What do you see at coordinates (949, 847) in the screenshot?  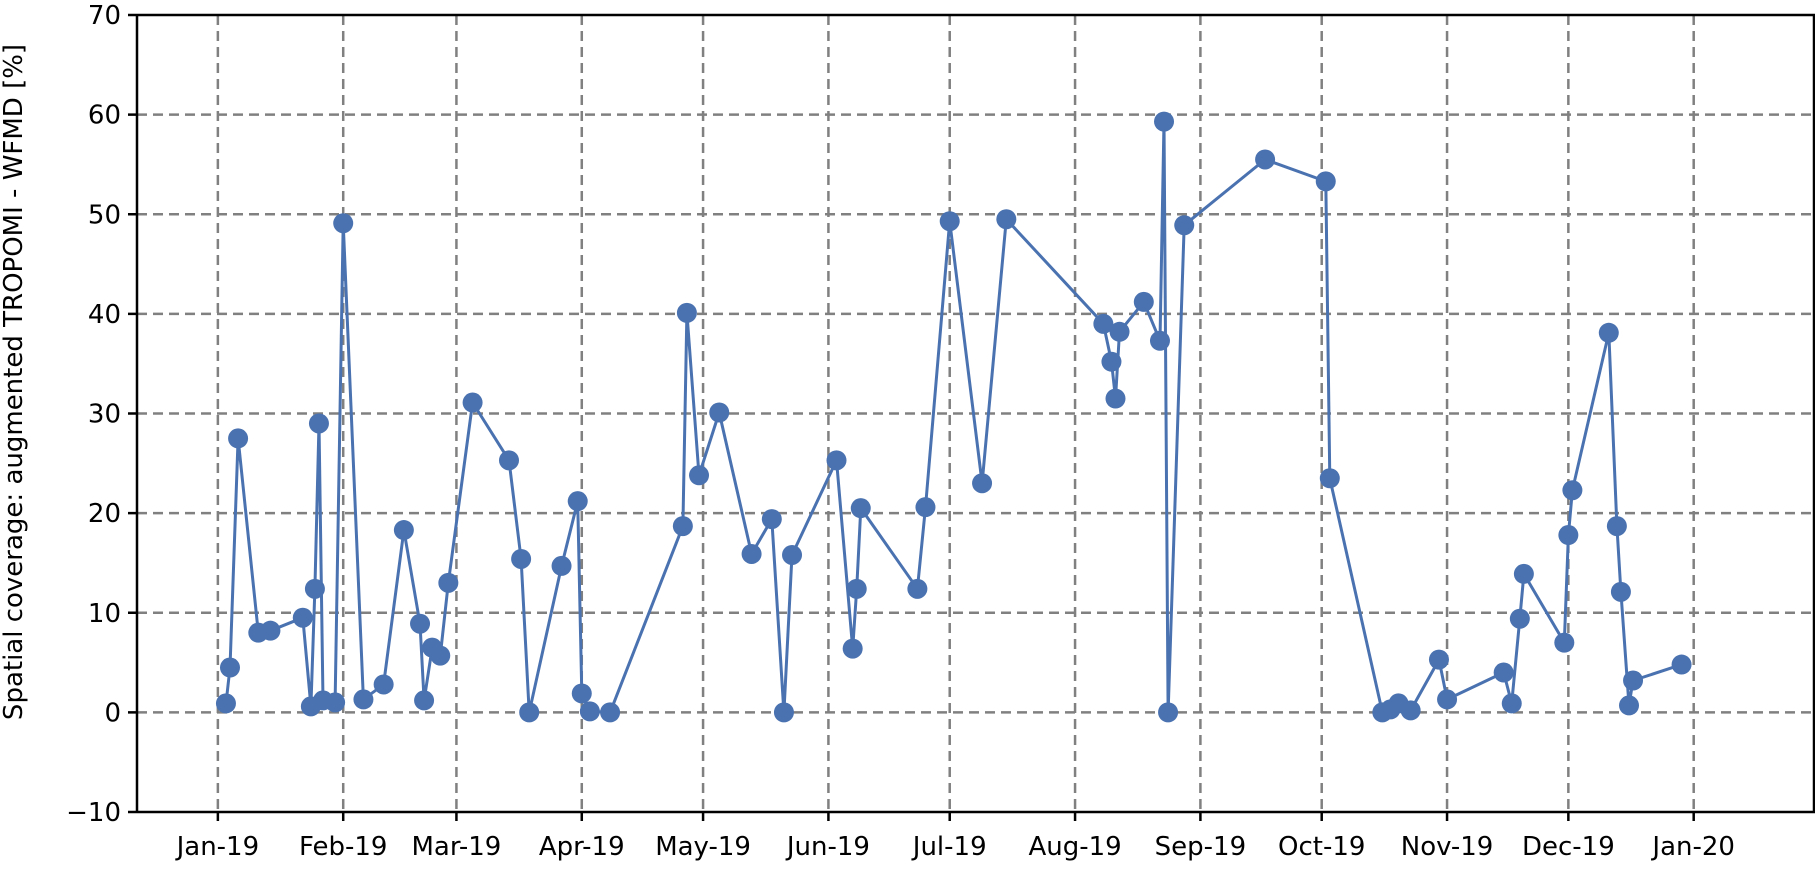 I see `x-tick-label: Jul-19` at bounding box center [949, 847].